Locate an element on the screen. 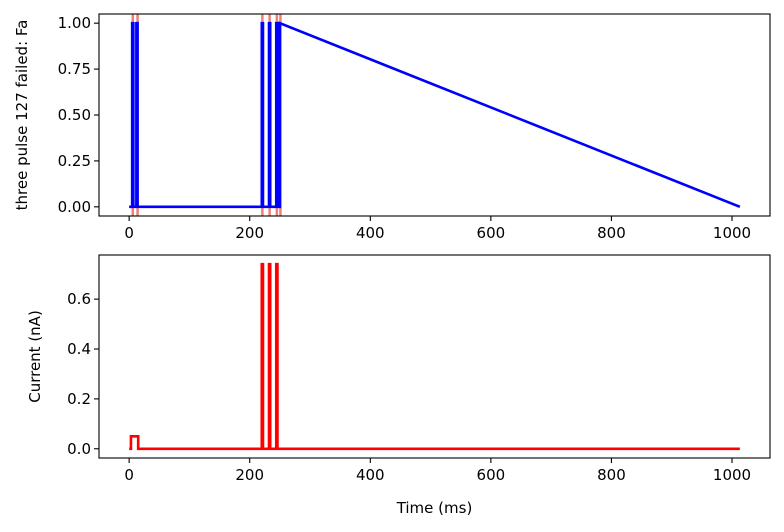  y-tick-label: 0.6 is located at coordinates (79, 299).